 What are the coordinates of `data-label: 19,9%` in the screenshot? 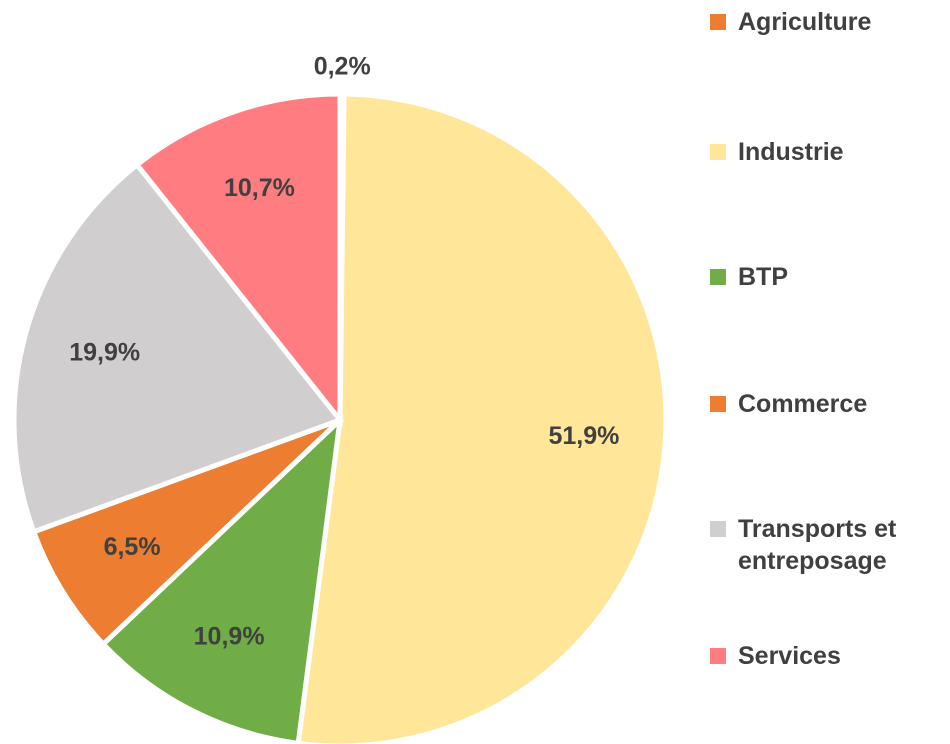 It's located at (104, 352).